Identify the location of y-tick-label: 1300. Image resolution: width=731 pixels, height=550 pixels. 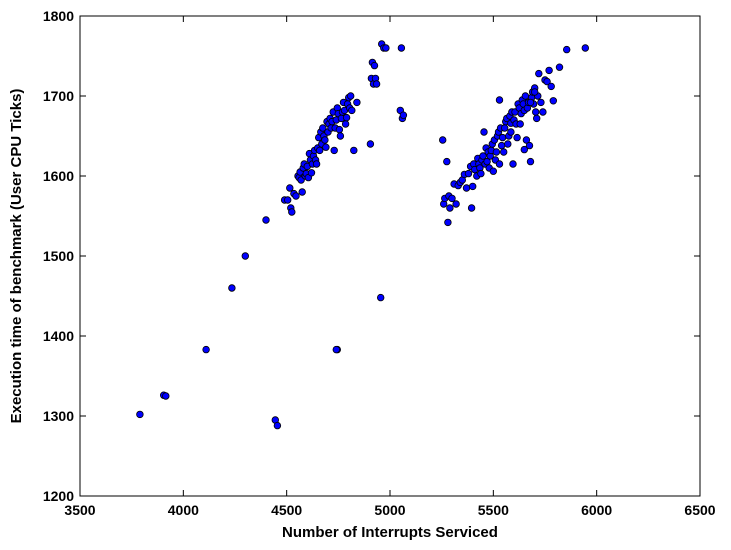
(58, 416).